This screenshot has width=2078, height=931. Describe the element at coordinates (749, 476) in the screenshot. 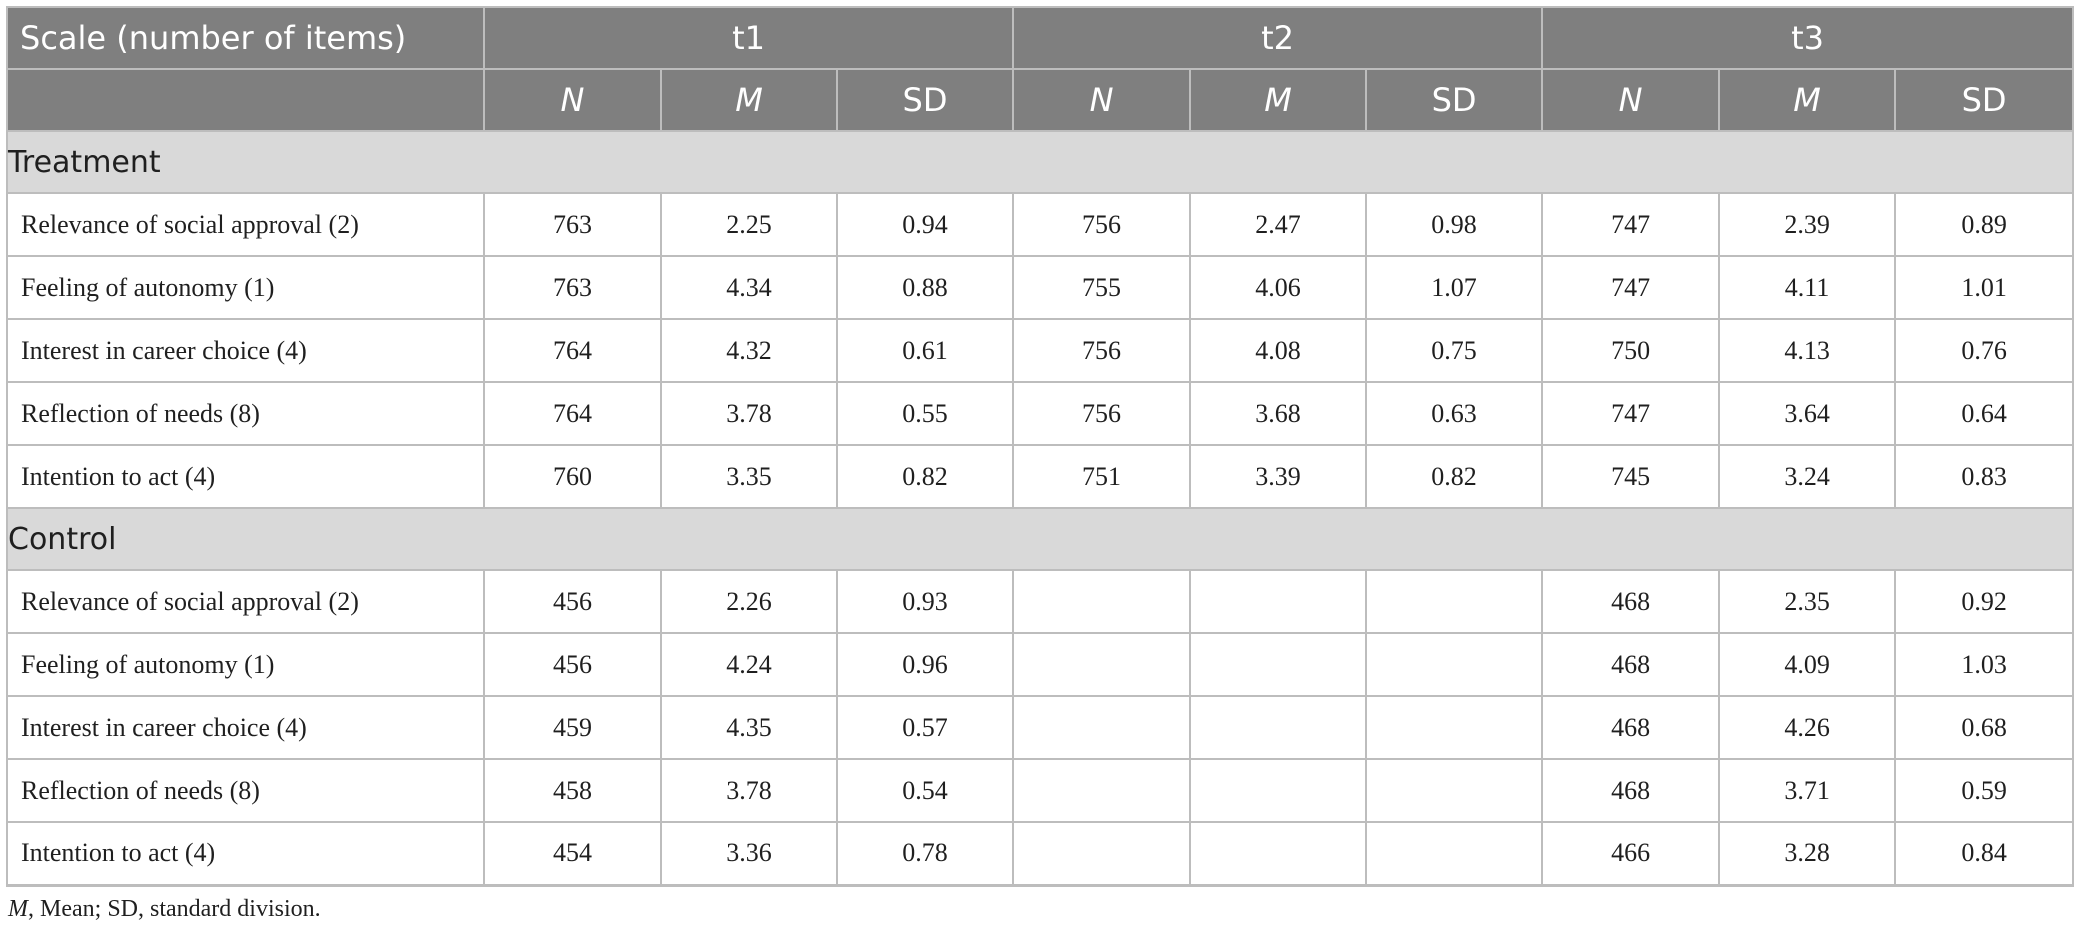

I see `value-cell: 3.35` at that location.